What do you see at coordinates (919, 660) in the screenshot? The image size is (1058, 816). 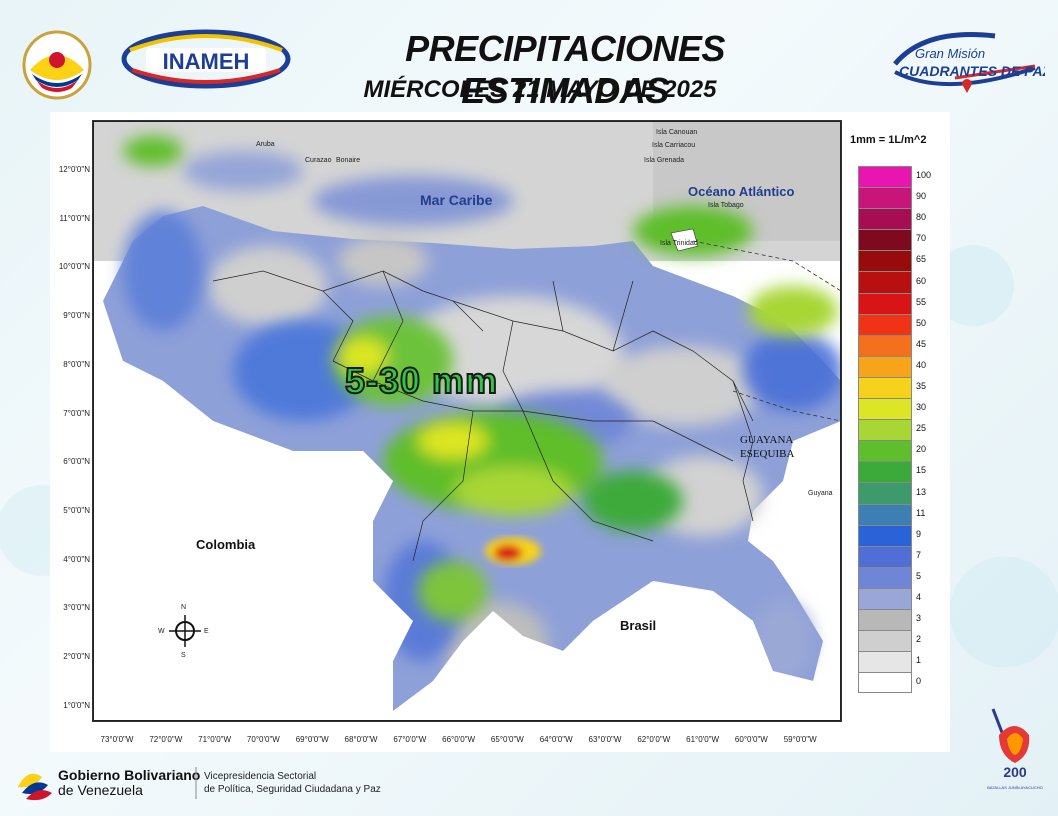 I see `legend-value-label: 1` at bounding box center [919, 660].